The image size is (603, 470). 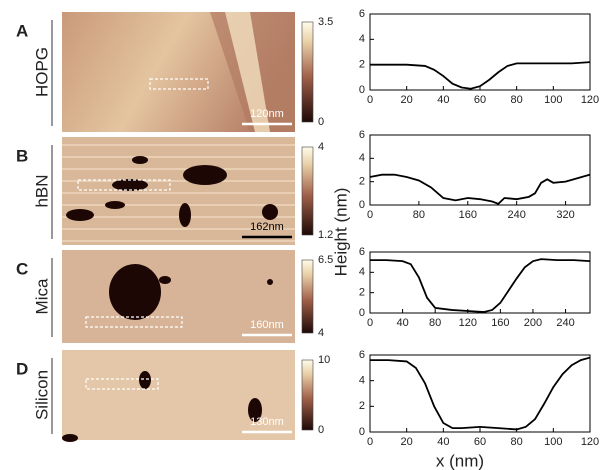 I want to click on scale-bar-label: 160nm, so click(x=267, y=325).